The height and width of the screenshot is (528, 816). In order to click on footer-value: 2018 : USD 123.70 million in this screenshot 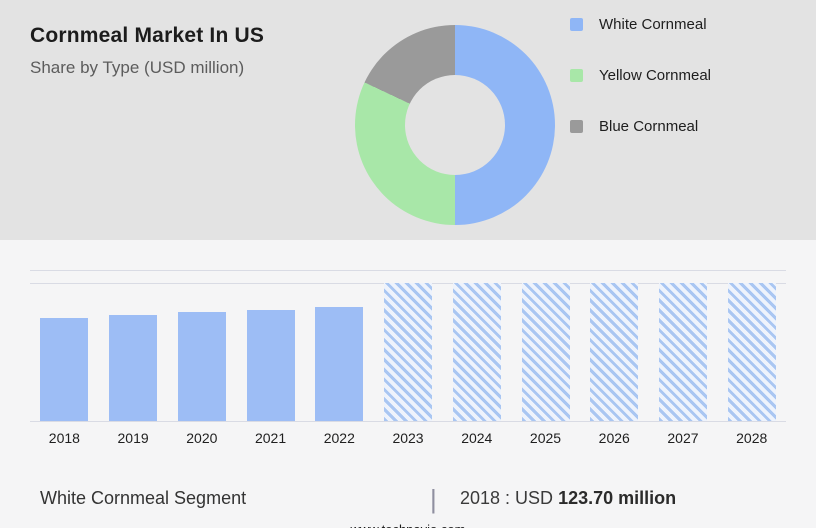, I will do `click(568, 498)`.